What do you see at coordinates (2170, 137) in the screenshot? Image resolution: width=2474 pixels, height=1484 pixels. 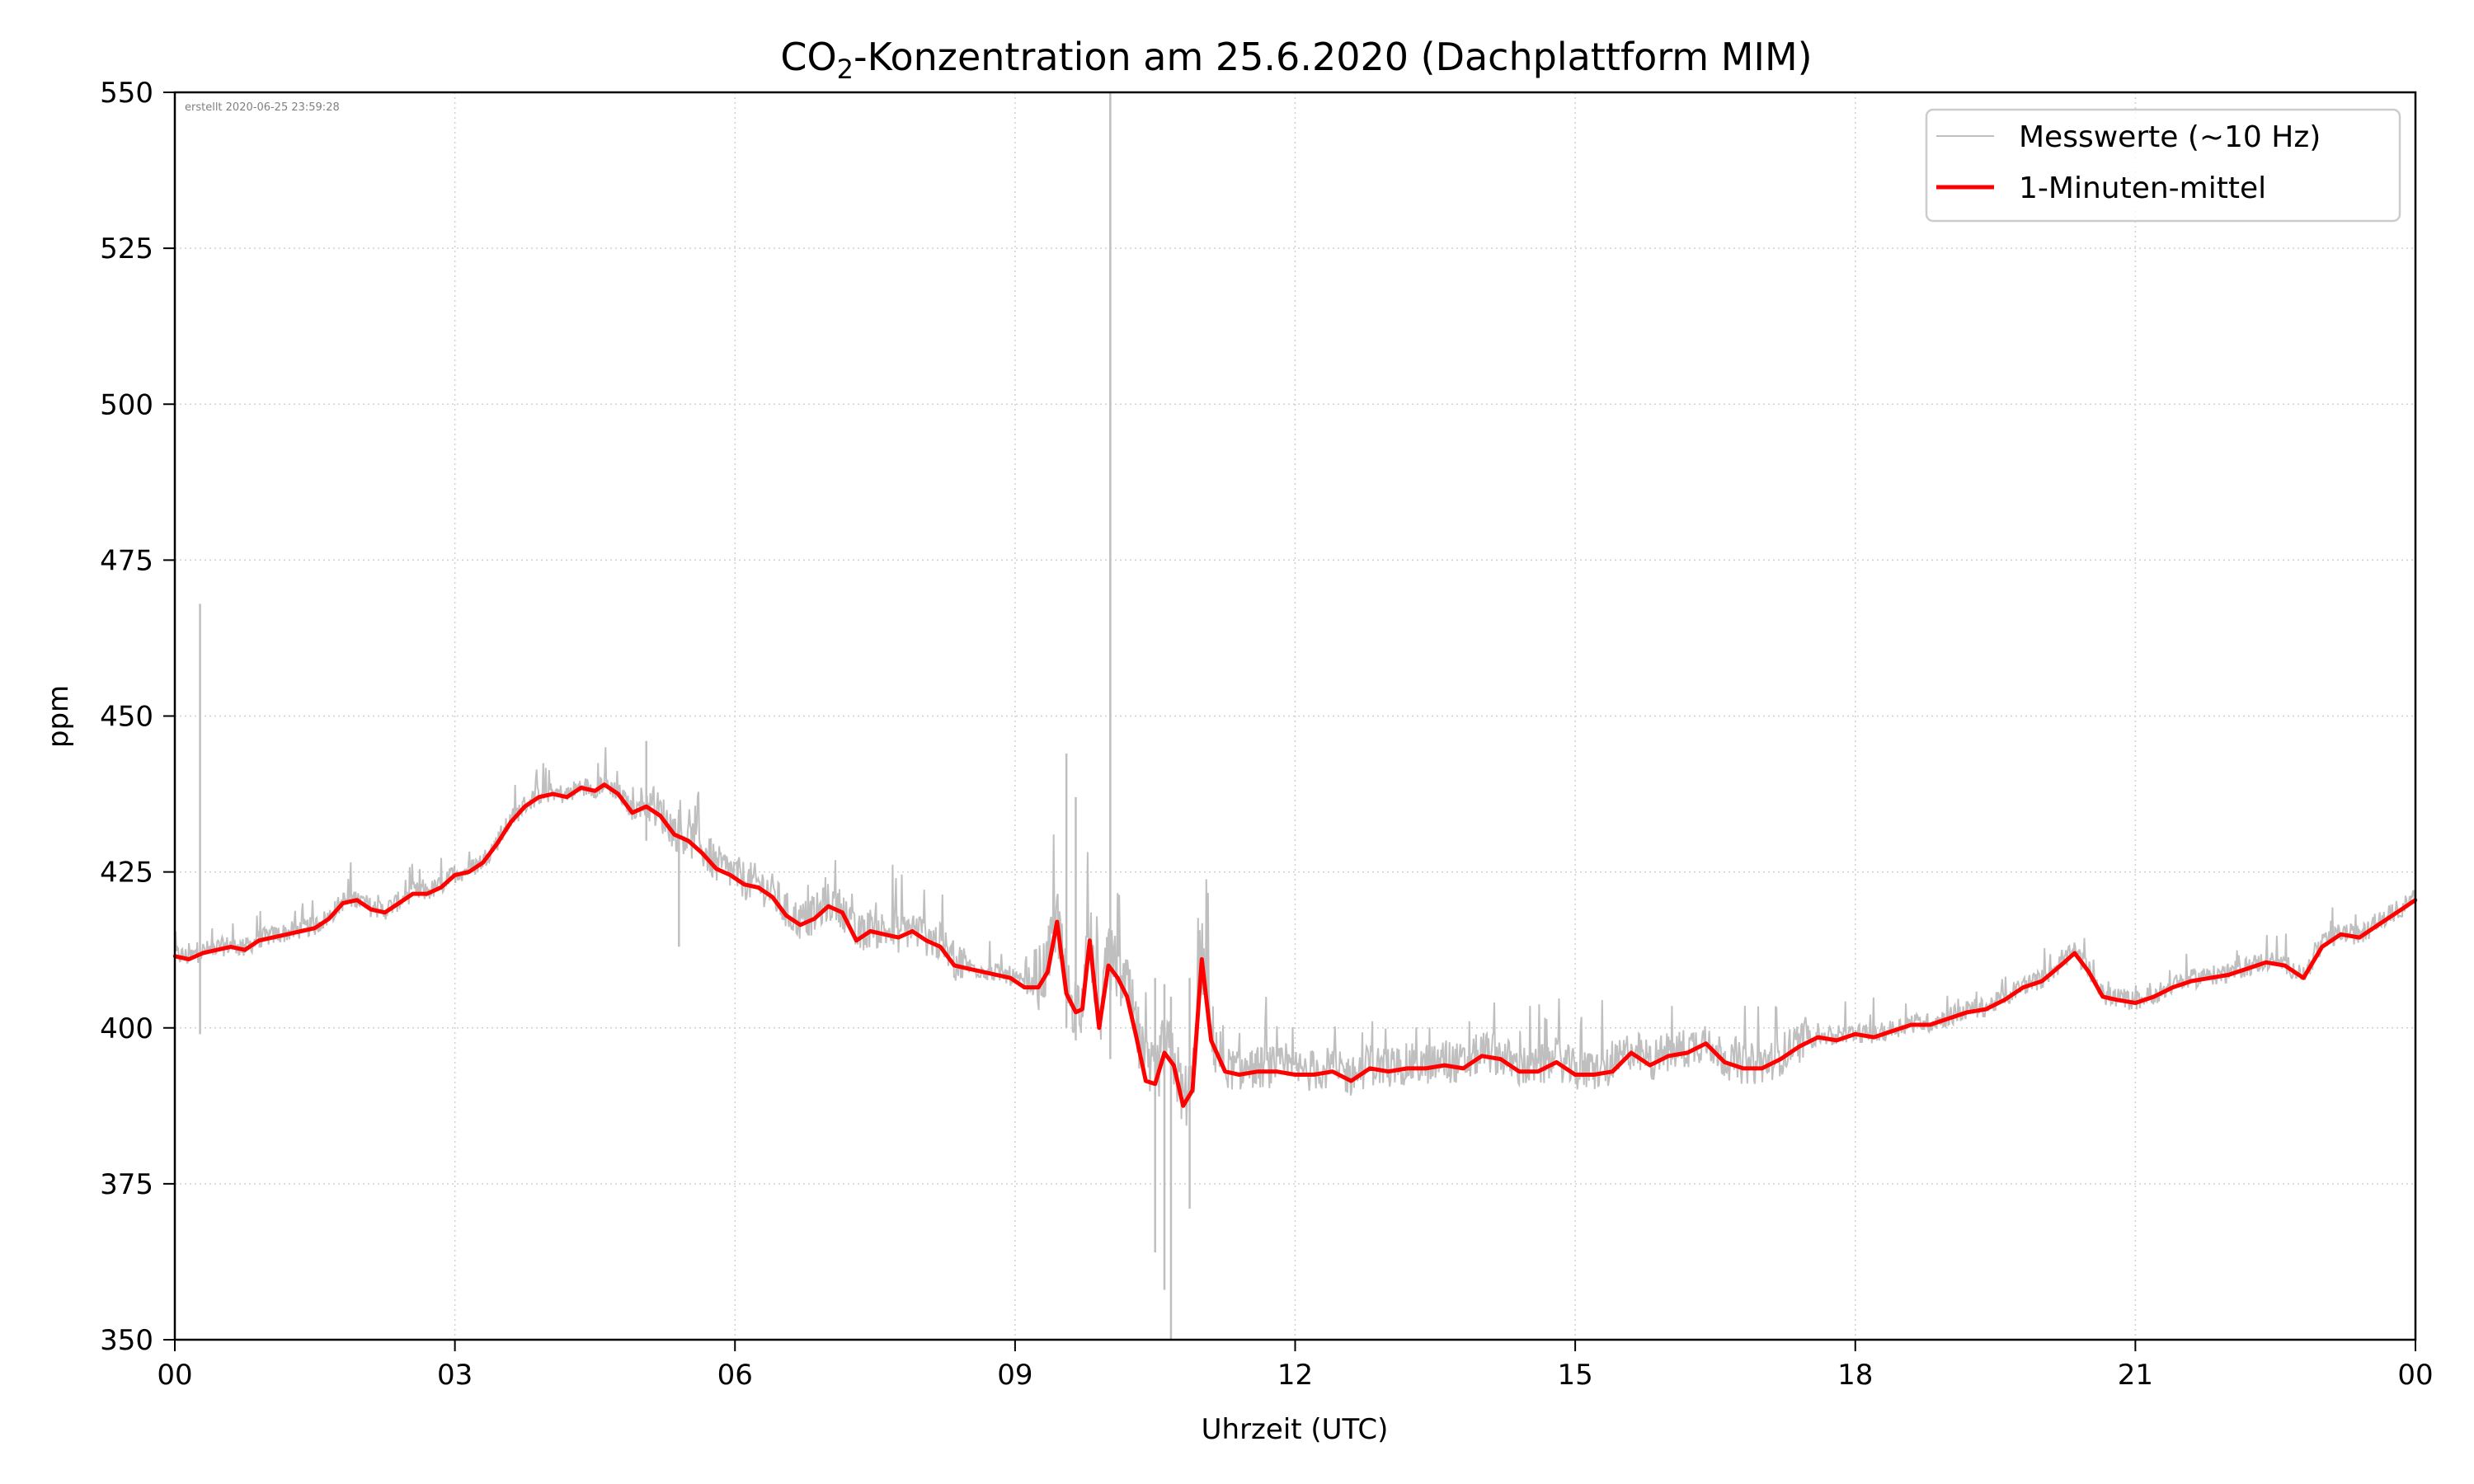 I see `legend-label-raw: Messwerte (~10 Hz)` at bounding box center [2170, 137].